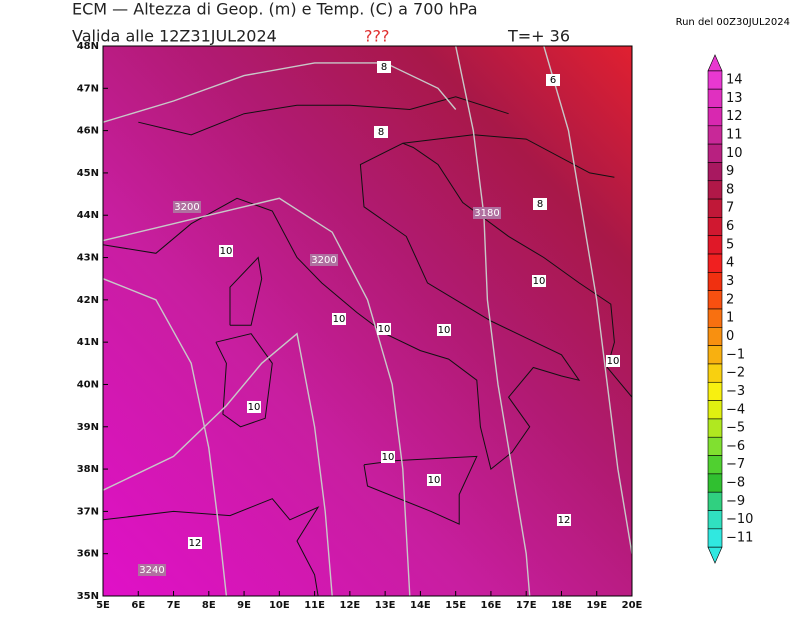 The image size is (800, 622). Describe the element at coordinates (385, 605) in the screenshot. I see `lon-label: 13E` at that location.